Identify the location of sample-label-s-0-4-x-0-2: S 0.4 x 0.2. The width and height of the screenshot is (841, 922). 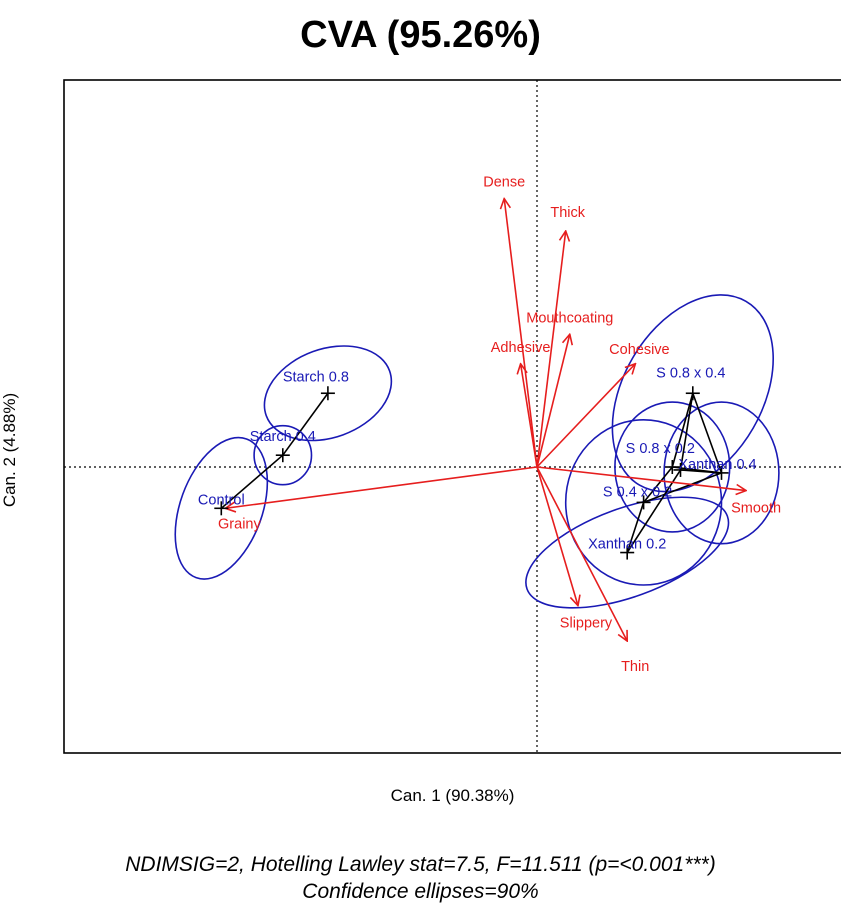
(637, 492).